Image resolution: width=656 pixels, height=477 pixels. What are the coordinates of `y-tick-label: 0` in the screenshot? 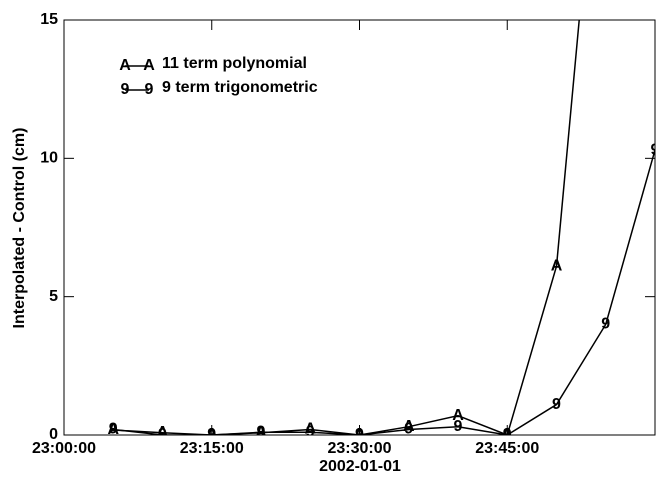 It's located at (53, 434).